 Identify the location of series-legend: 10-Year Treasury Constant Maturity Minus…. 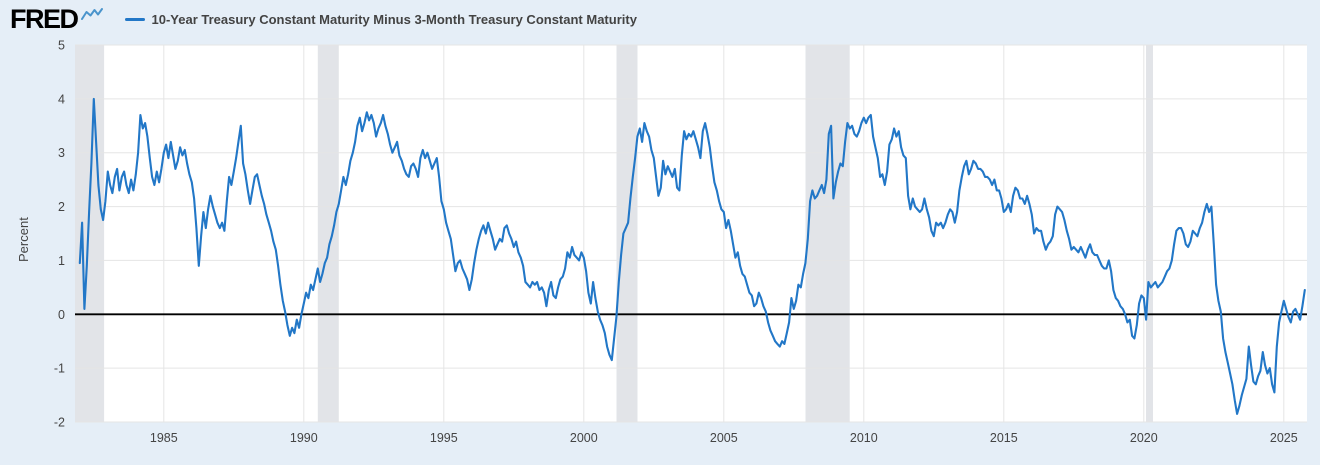
(380, 19).